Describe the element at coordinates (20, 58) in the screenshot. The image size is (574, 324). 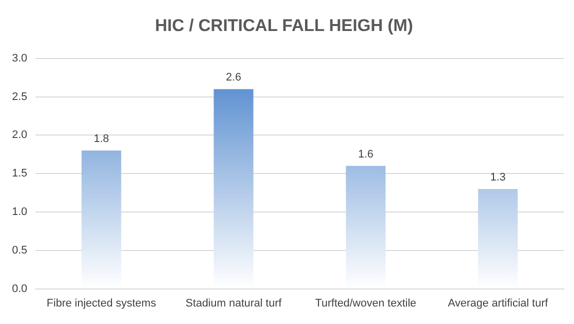
I see `y-tick-label: 3.0` at that location.